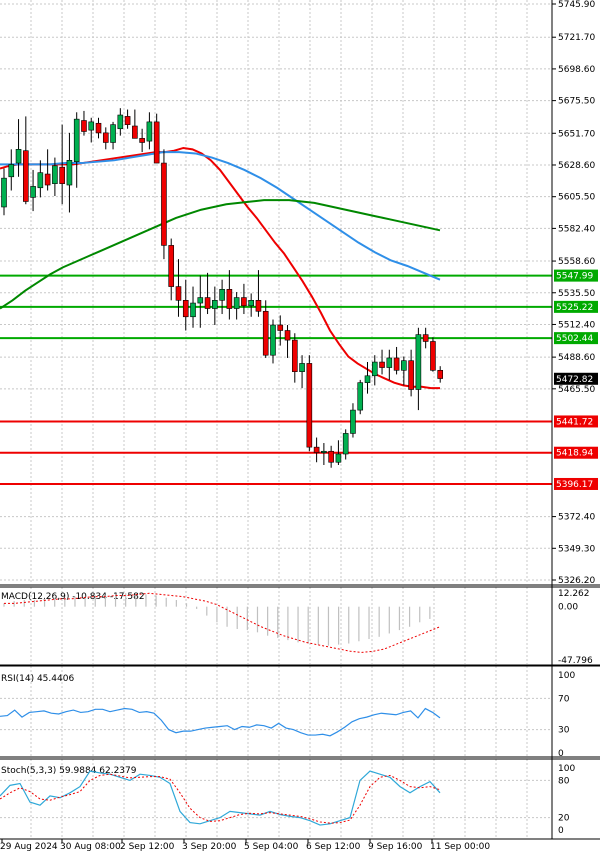 Image resolution: width=600 pixels, height=856 pixels. I want to click on macd-tick-label: 12.262, so click(574, 594).